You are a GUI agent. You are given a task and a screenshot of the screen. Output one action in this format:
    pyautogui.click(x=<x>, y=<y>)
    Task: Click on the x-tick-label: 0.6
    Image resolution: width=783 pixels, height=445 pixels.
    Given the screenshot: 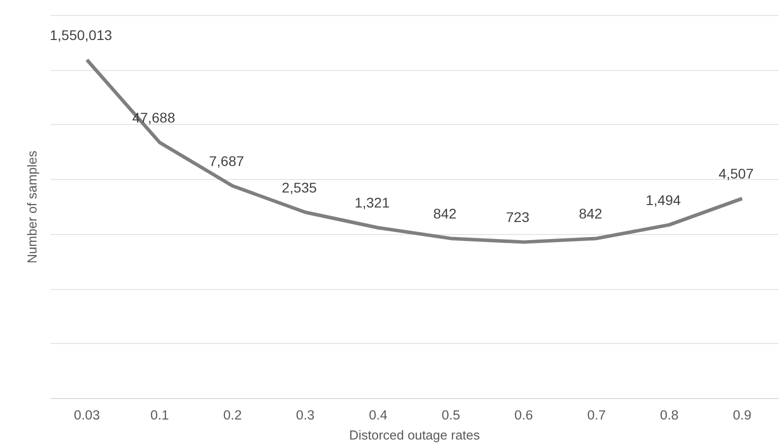 What is the action you would take?
    pyautogui.click(x=523, y=415)
    